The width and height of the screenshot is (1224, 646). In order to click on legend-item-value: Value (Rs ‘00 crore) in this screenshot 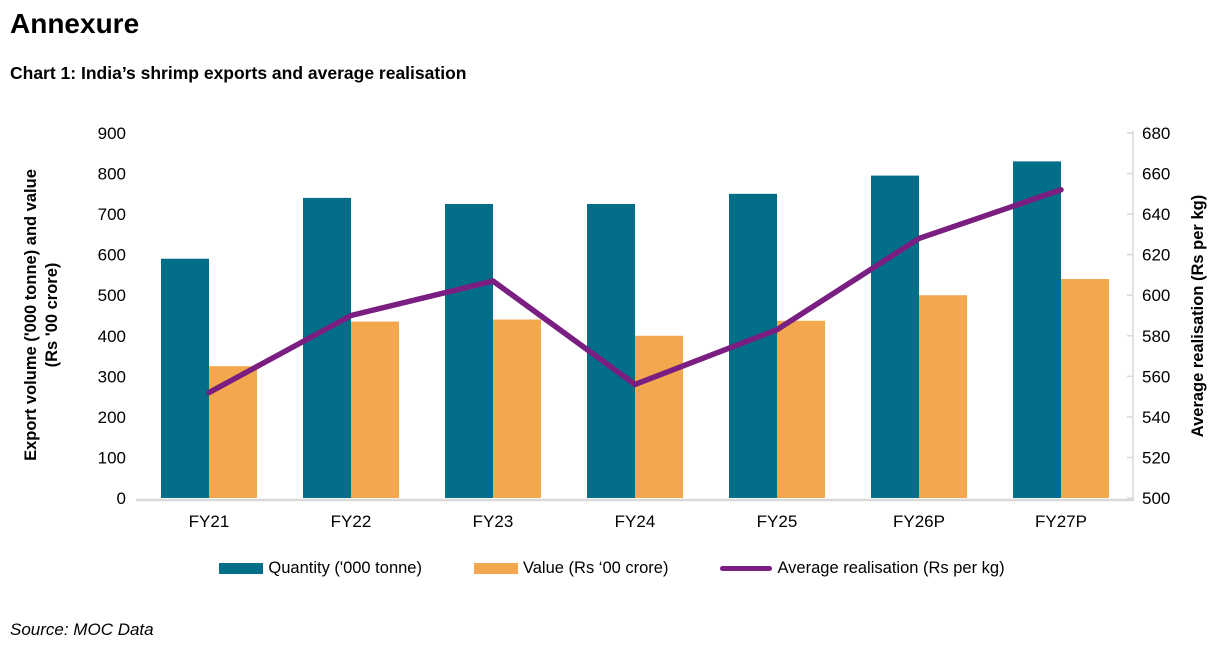, I will do `click(571, 568)`.